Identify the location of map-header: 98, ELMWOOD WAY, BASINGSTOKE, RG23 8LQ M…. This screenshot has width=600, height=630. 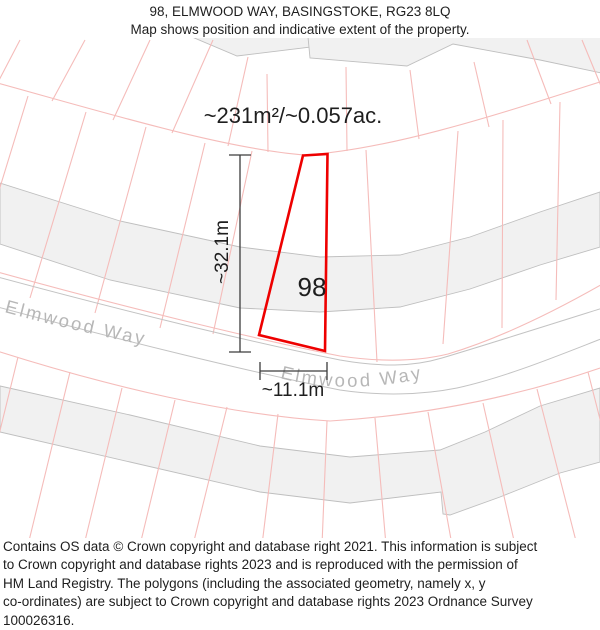
(300, 20).